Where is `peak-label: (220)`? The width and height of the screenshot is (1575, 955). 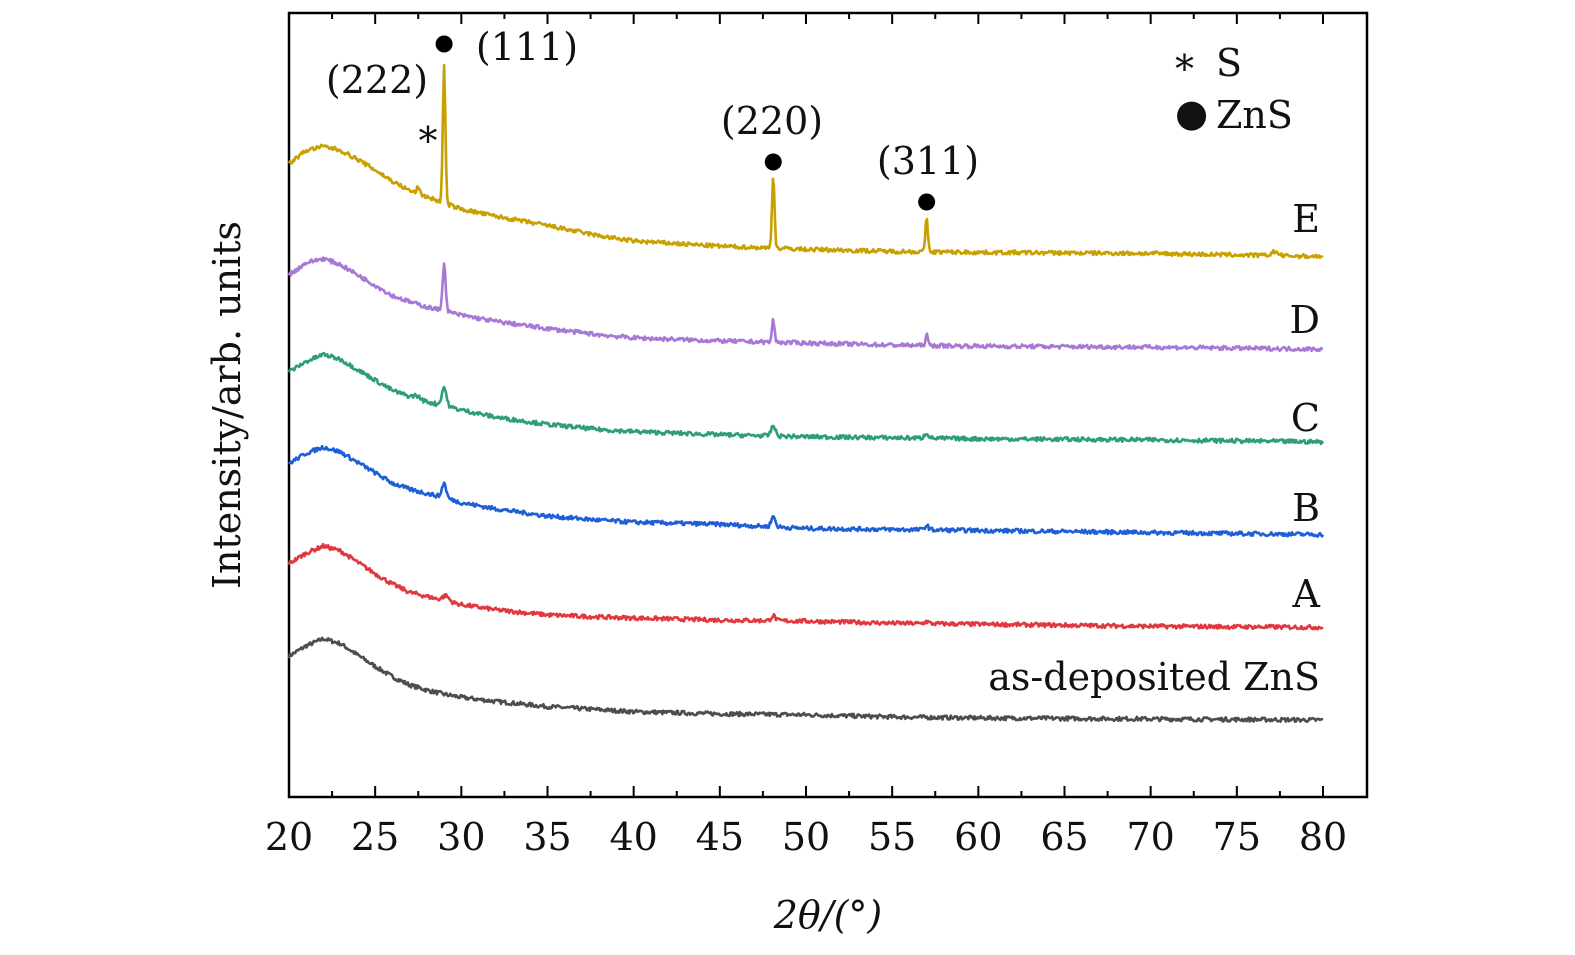
peak-label: (220) is located at coordinates (772, 121).